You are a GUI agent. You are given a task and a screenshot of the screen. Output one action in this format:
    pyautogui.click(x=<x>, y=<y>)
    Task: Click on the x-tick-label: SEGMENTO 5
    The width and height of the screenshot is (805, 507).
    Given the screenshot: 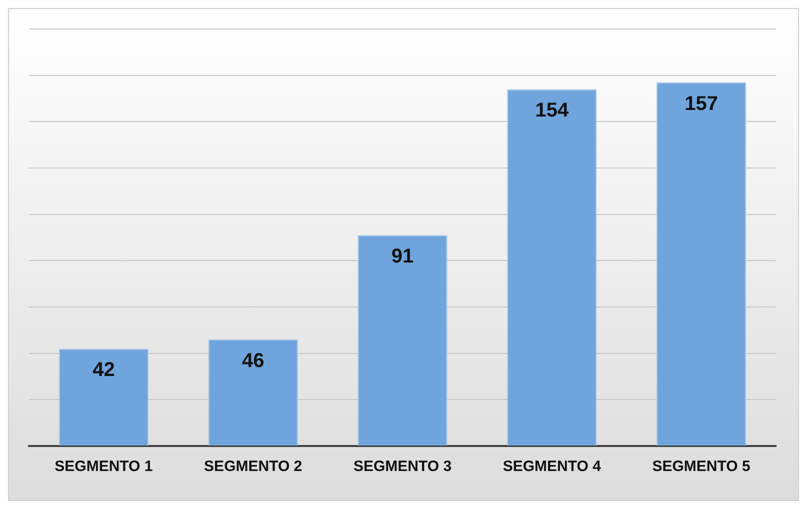 What is the action you would take?
    pyautogui.click(x=701, y=467)
    